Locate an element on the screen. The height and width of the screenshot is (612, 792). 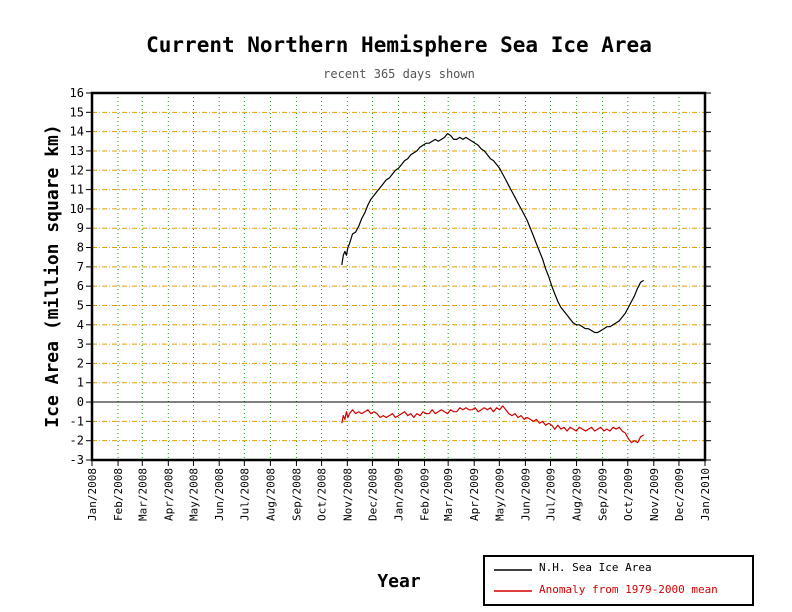
x-tick-label: Oct/2008 is located at coordinates (322, 494).